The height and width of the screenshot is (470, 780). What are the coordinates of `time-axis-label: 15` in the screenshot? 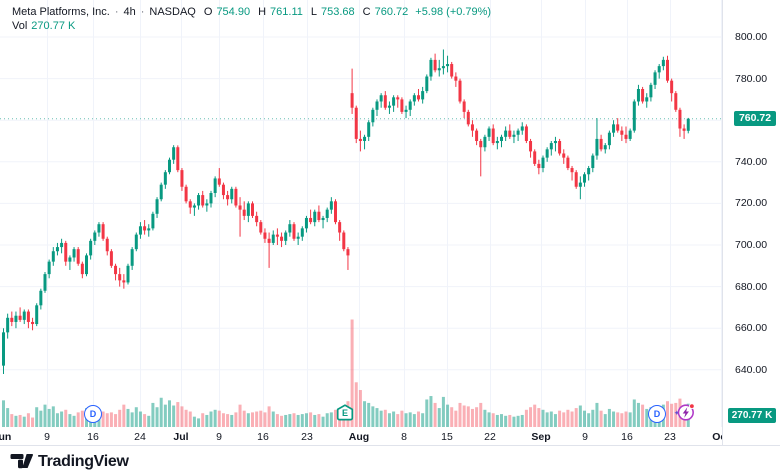 It's located at (447, 437).